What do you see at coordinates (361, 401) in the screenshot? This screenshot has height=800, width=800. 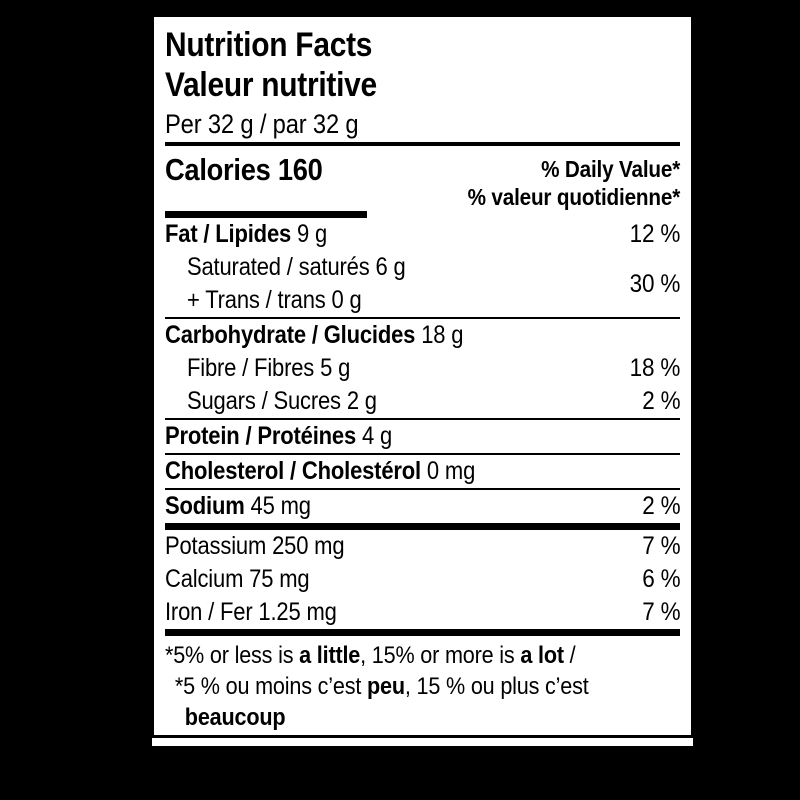 I see `sugars-amount: 2 g` at bounding box center [361, 401].